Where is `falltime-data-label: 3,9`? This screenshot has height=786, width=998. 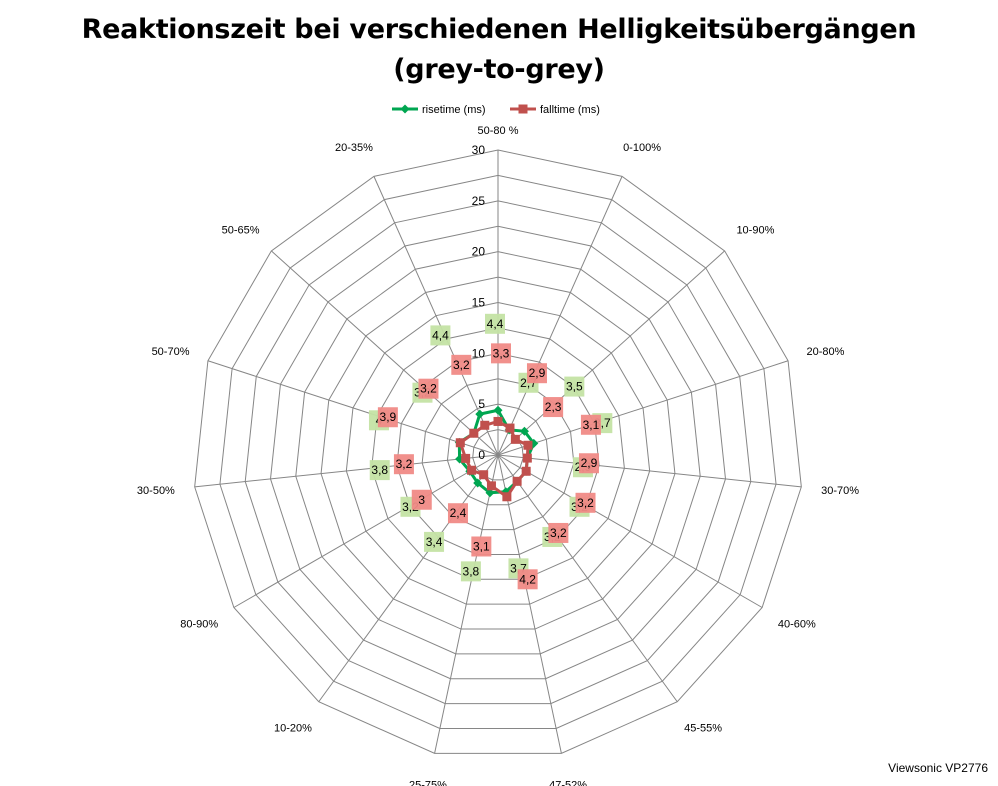 falltime-data-label: 3,9 is located at coordinates (388, 417).